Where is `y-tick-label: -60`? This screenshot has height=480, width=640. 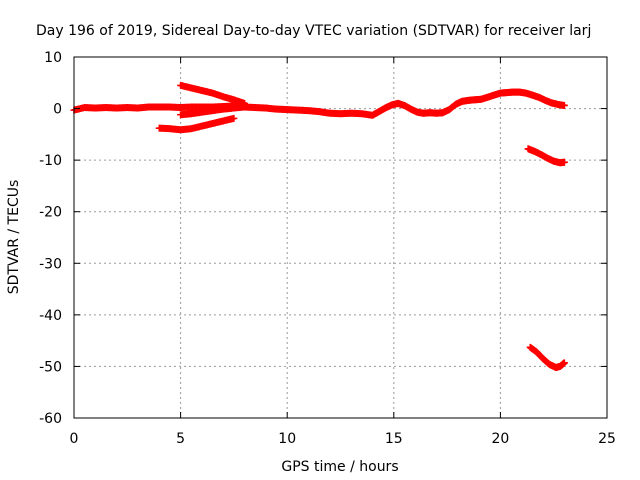 y-tick-label: -60 is located at coordinates (50, 419).